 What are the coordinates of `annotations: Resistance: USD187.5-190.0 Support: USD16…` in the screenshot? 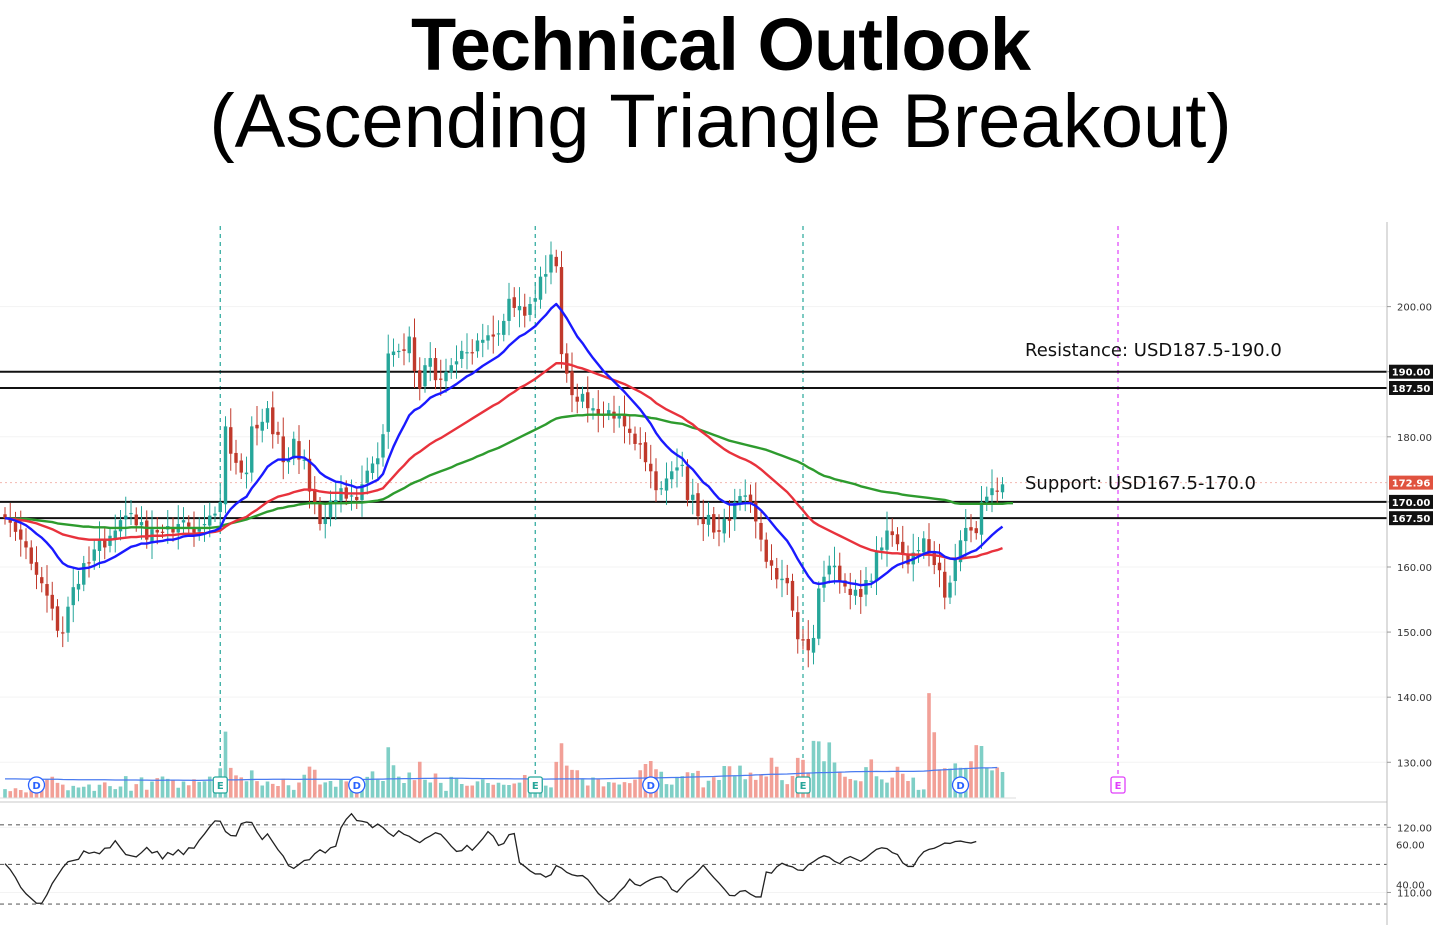 It's located at (1153, 417).